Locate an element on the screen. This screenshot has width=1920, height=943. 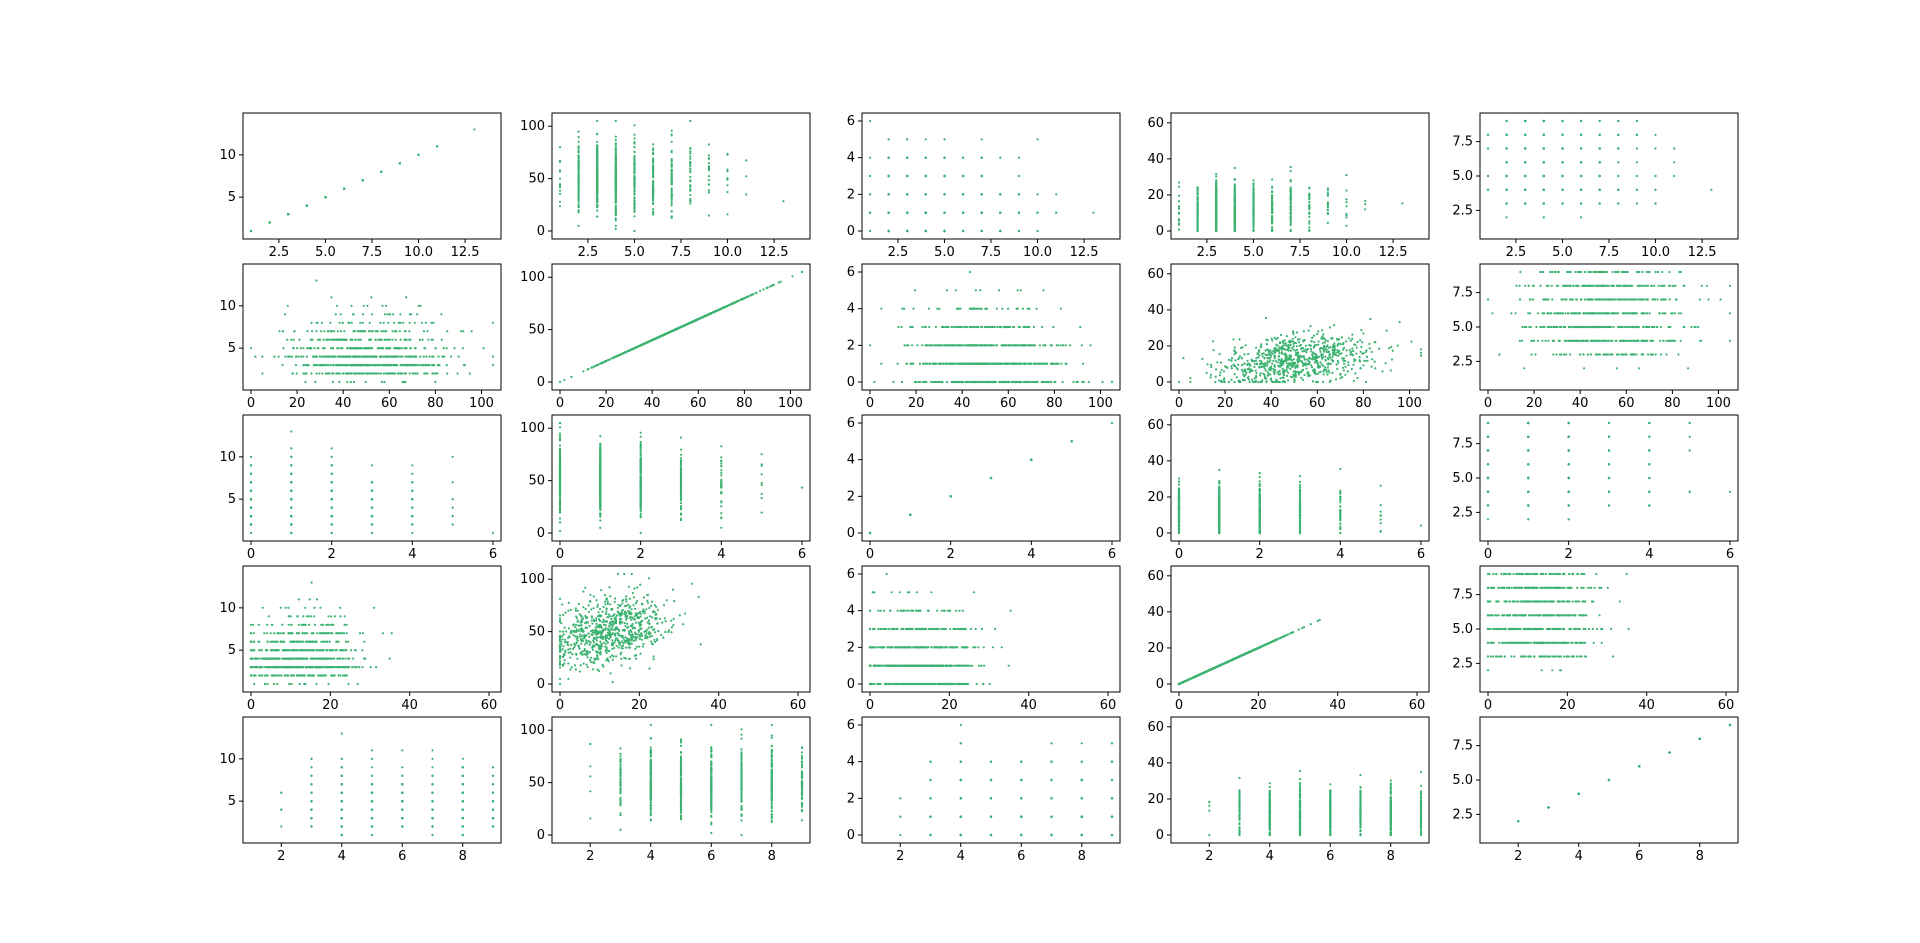
panel-r0-c4: 2.55.07.52.5 5.0 7.5 10.0 12.5 is located at coordinates (1595, 186).